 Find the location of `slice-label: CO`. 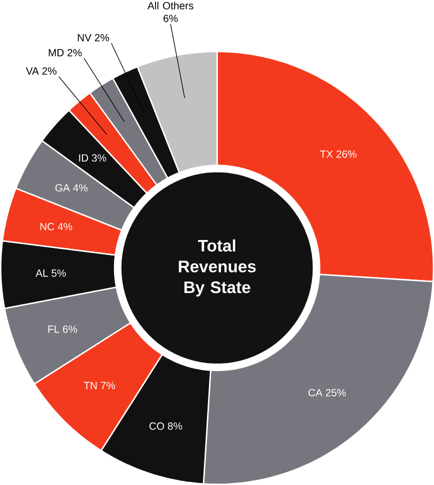

slice-label: CO is located at coordinates (156, 426).